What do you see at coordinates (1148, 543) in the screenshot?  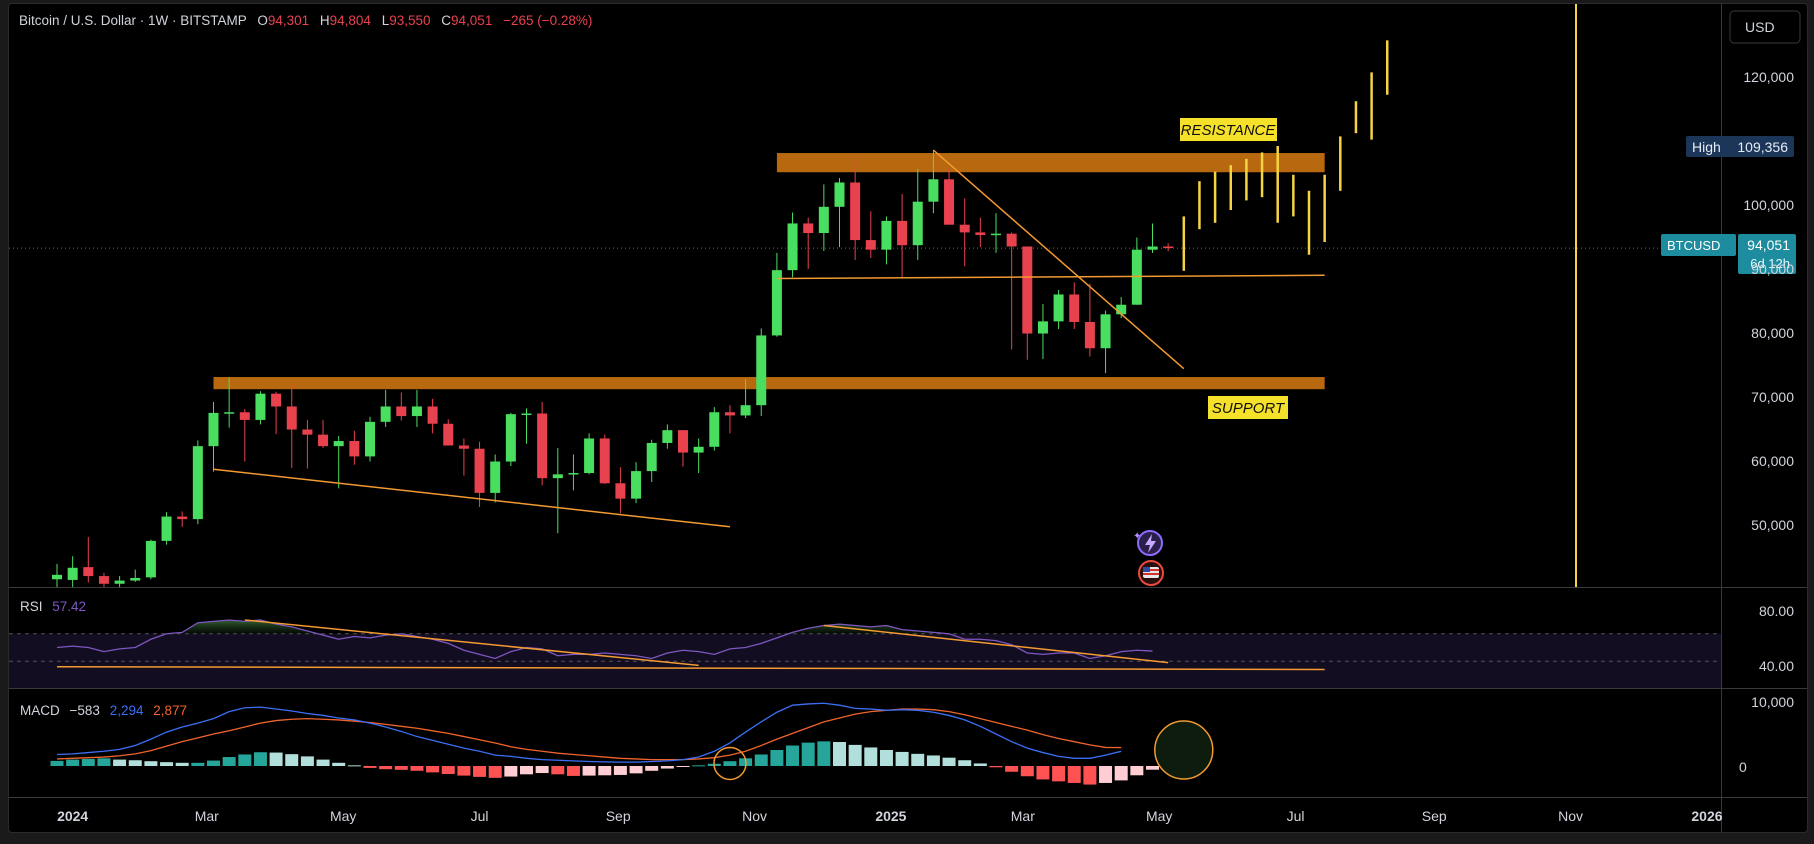 I see `lightning-event-icon: ✦` at bounding box center [1148, 543].